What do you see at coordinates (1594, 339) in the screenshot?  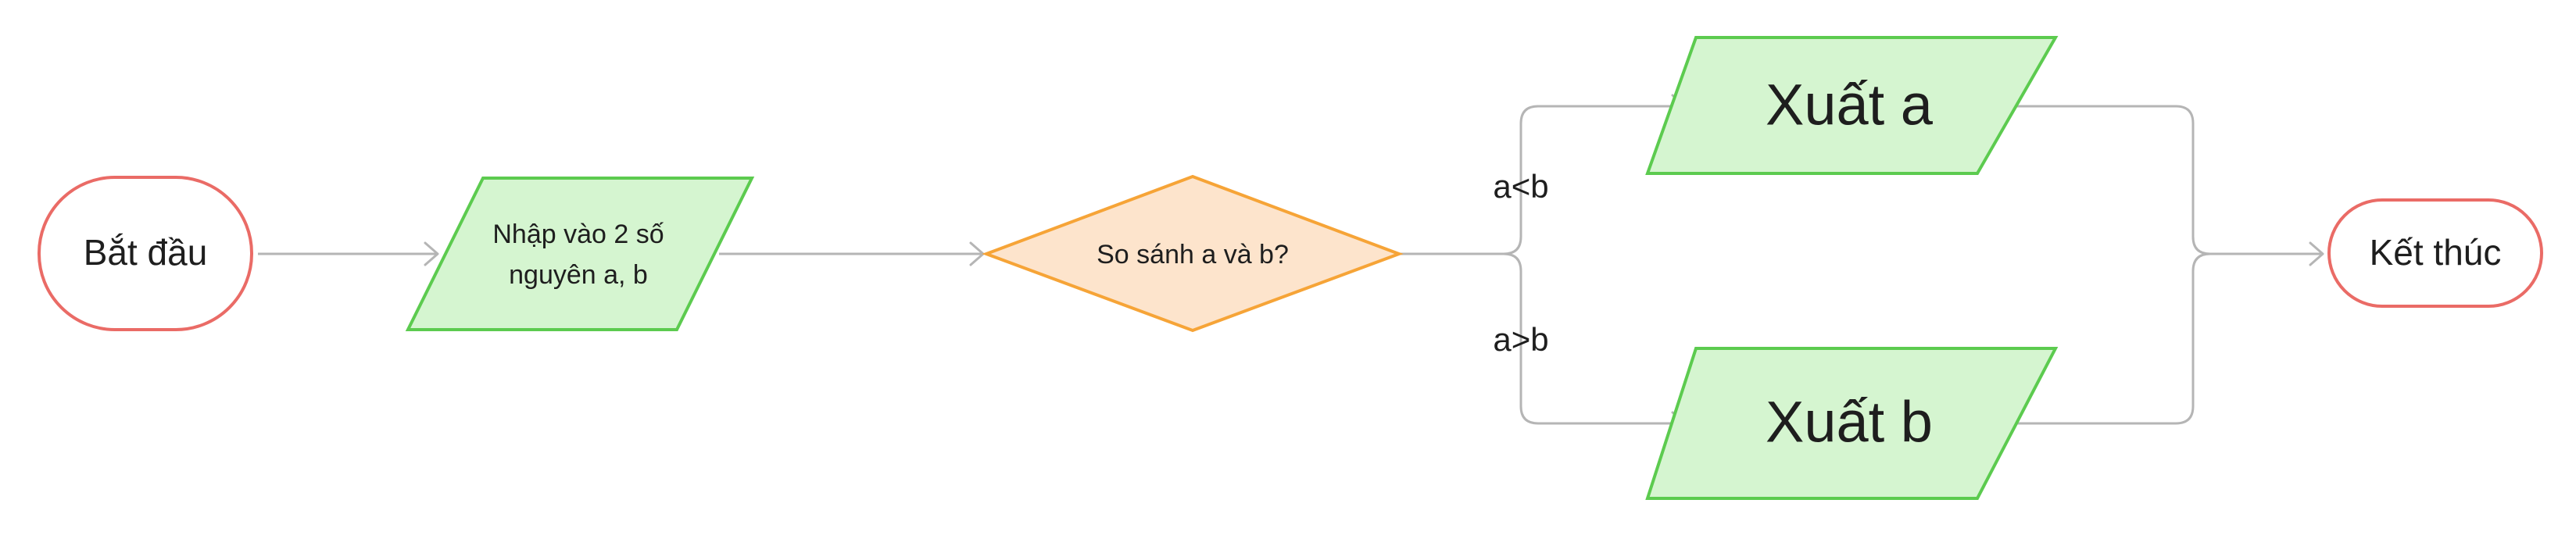 I see `edge-decision-to-output-b` at bounding box center [1594, 339].